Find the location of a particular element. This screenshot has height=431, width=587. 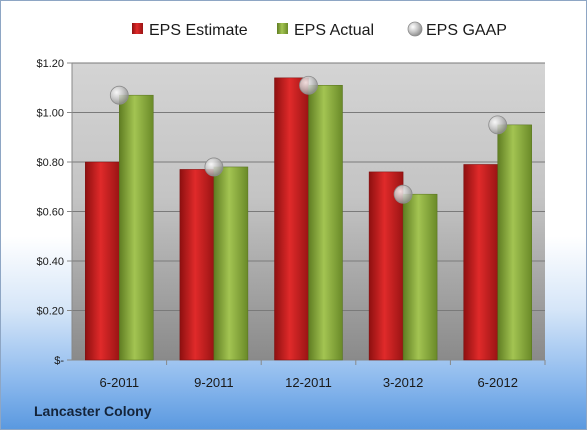

x-tick-label: 9-2011 is located at coordinates (214, 382).